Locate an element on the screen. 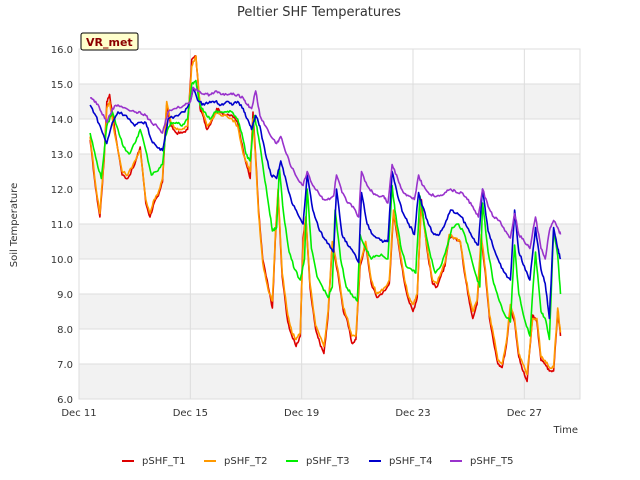 The image size is (640, 480). y-tick-label: 11.0 is located at coordinates (62, 225).